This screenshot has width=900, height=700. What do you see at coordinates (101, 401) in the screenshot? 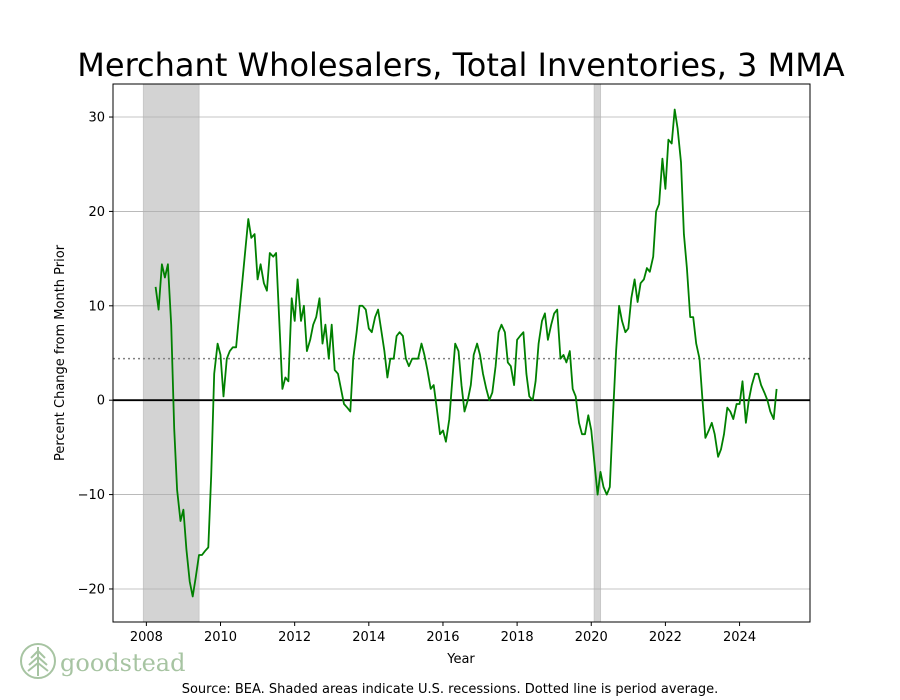
I see `y-tick-label: 0` at bounding box center [101, 401].